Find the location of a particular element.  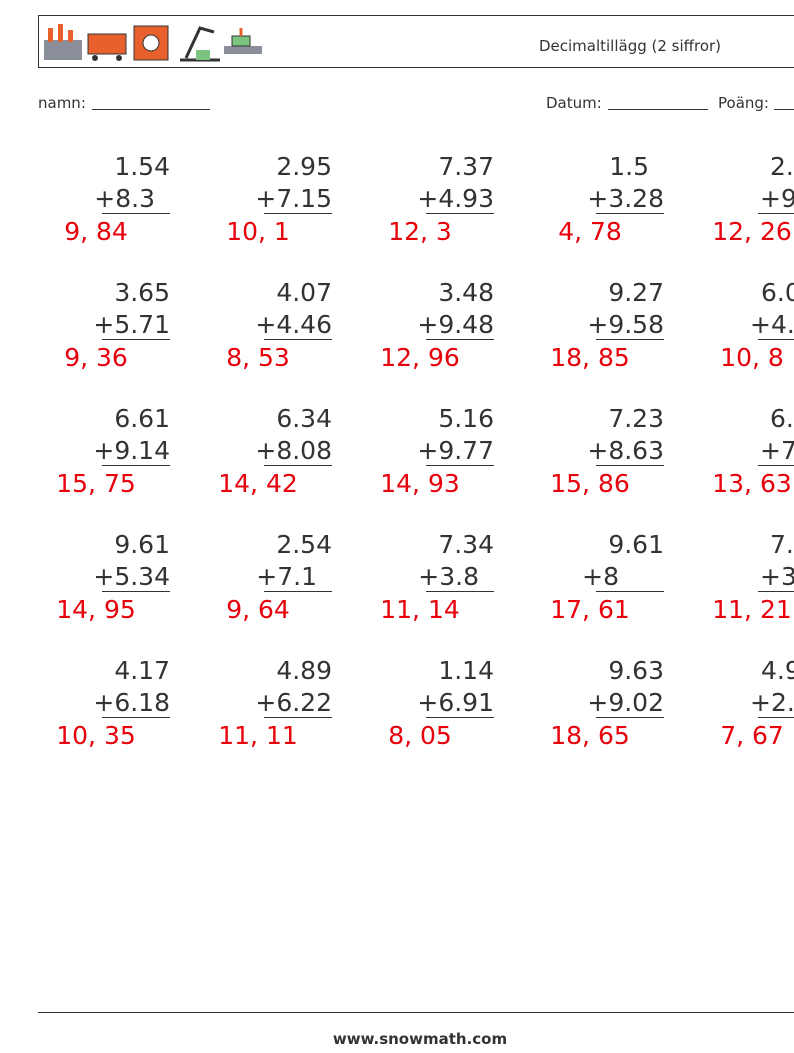

answer: 12, 3 is located at coordinates (420, 231).